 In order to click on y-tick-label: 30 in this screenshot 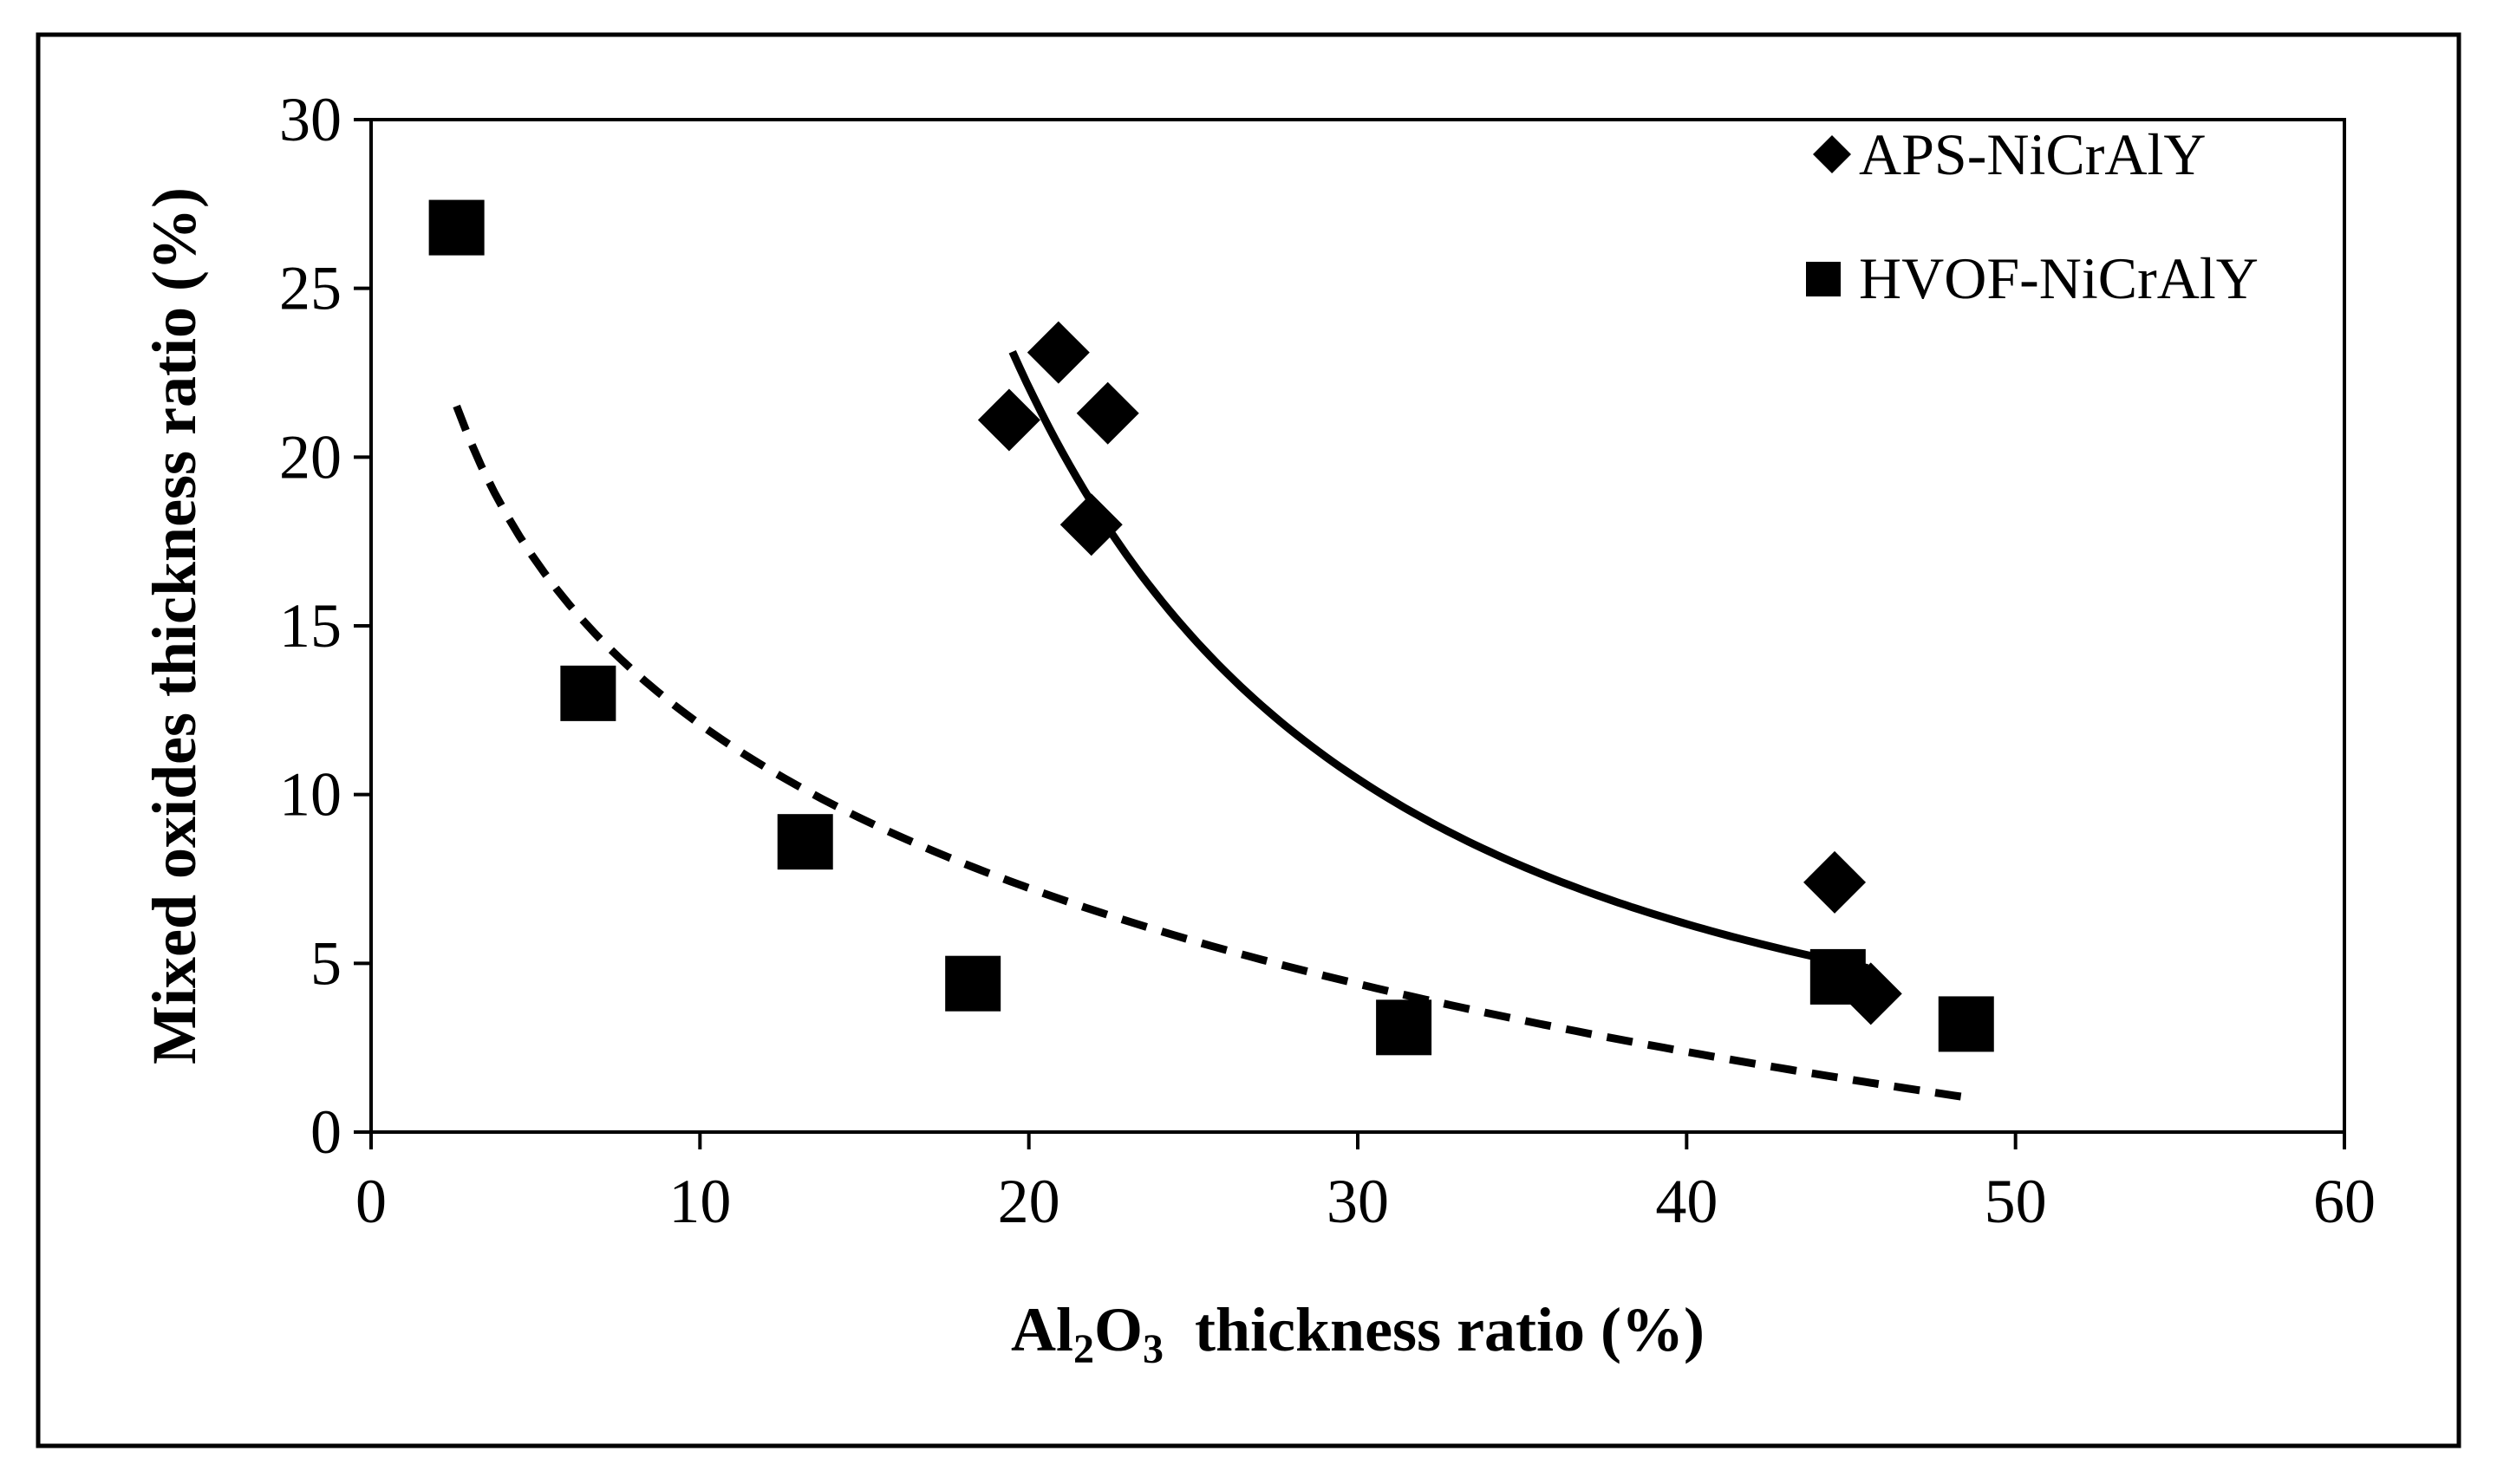, I will do `click(310, 119)`.